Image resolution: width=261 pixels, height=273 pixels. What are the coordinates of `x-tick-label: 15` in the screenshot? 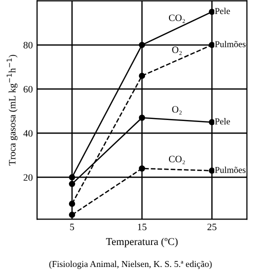 It's located at (142, 227).